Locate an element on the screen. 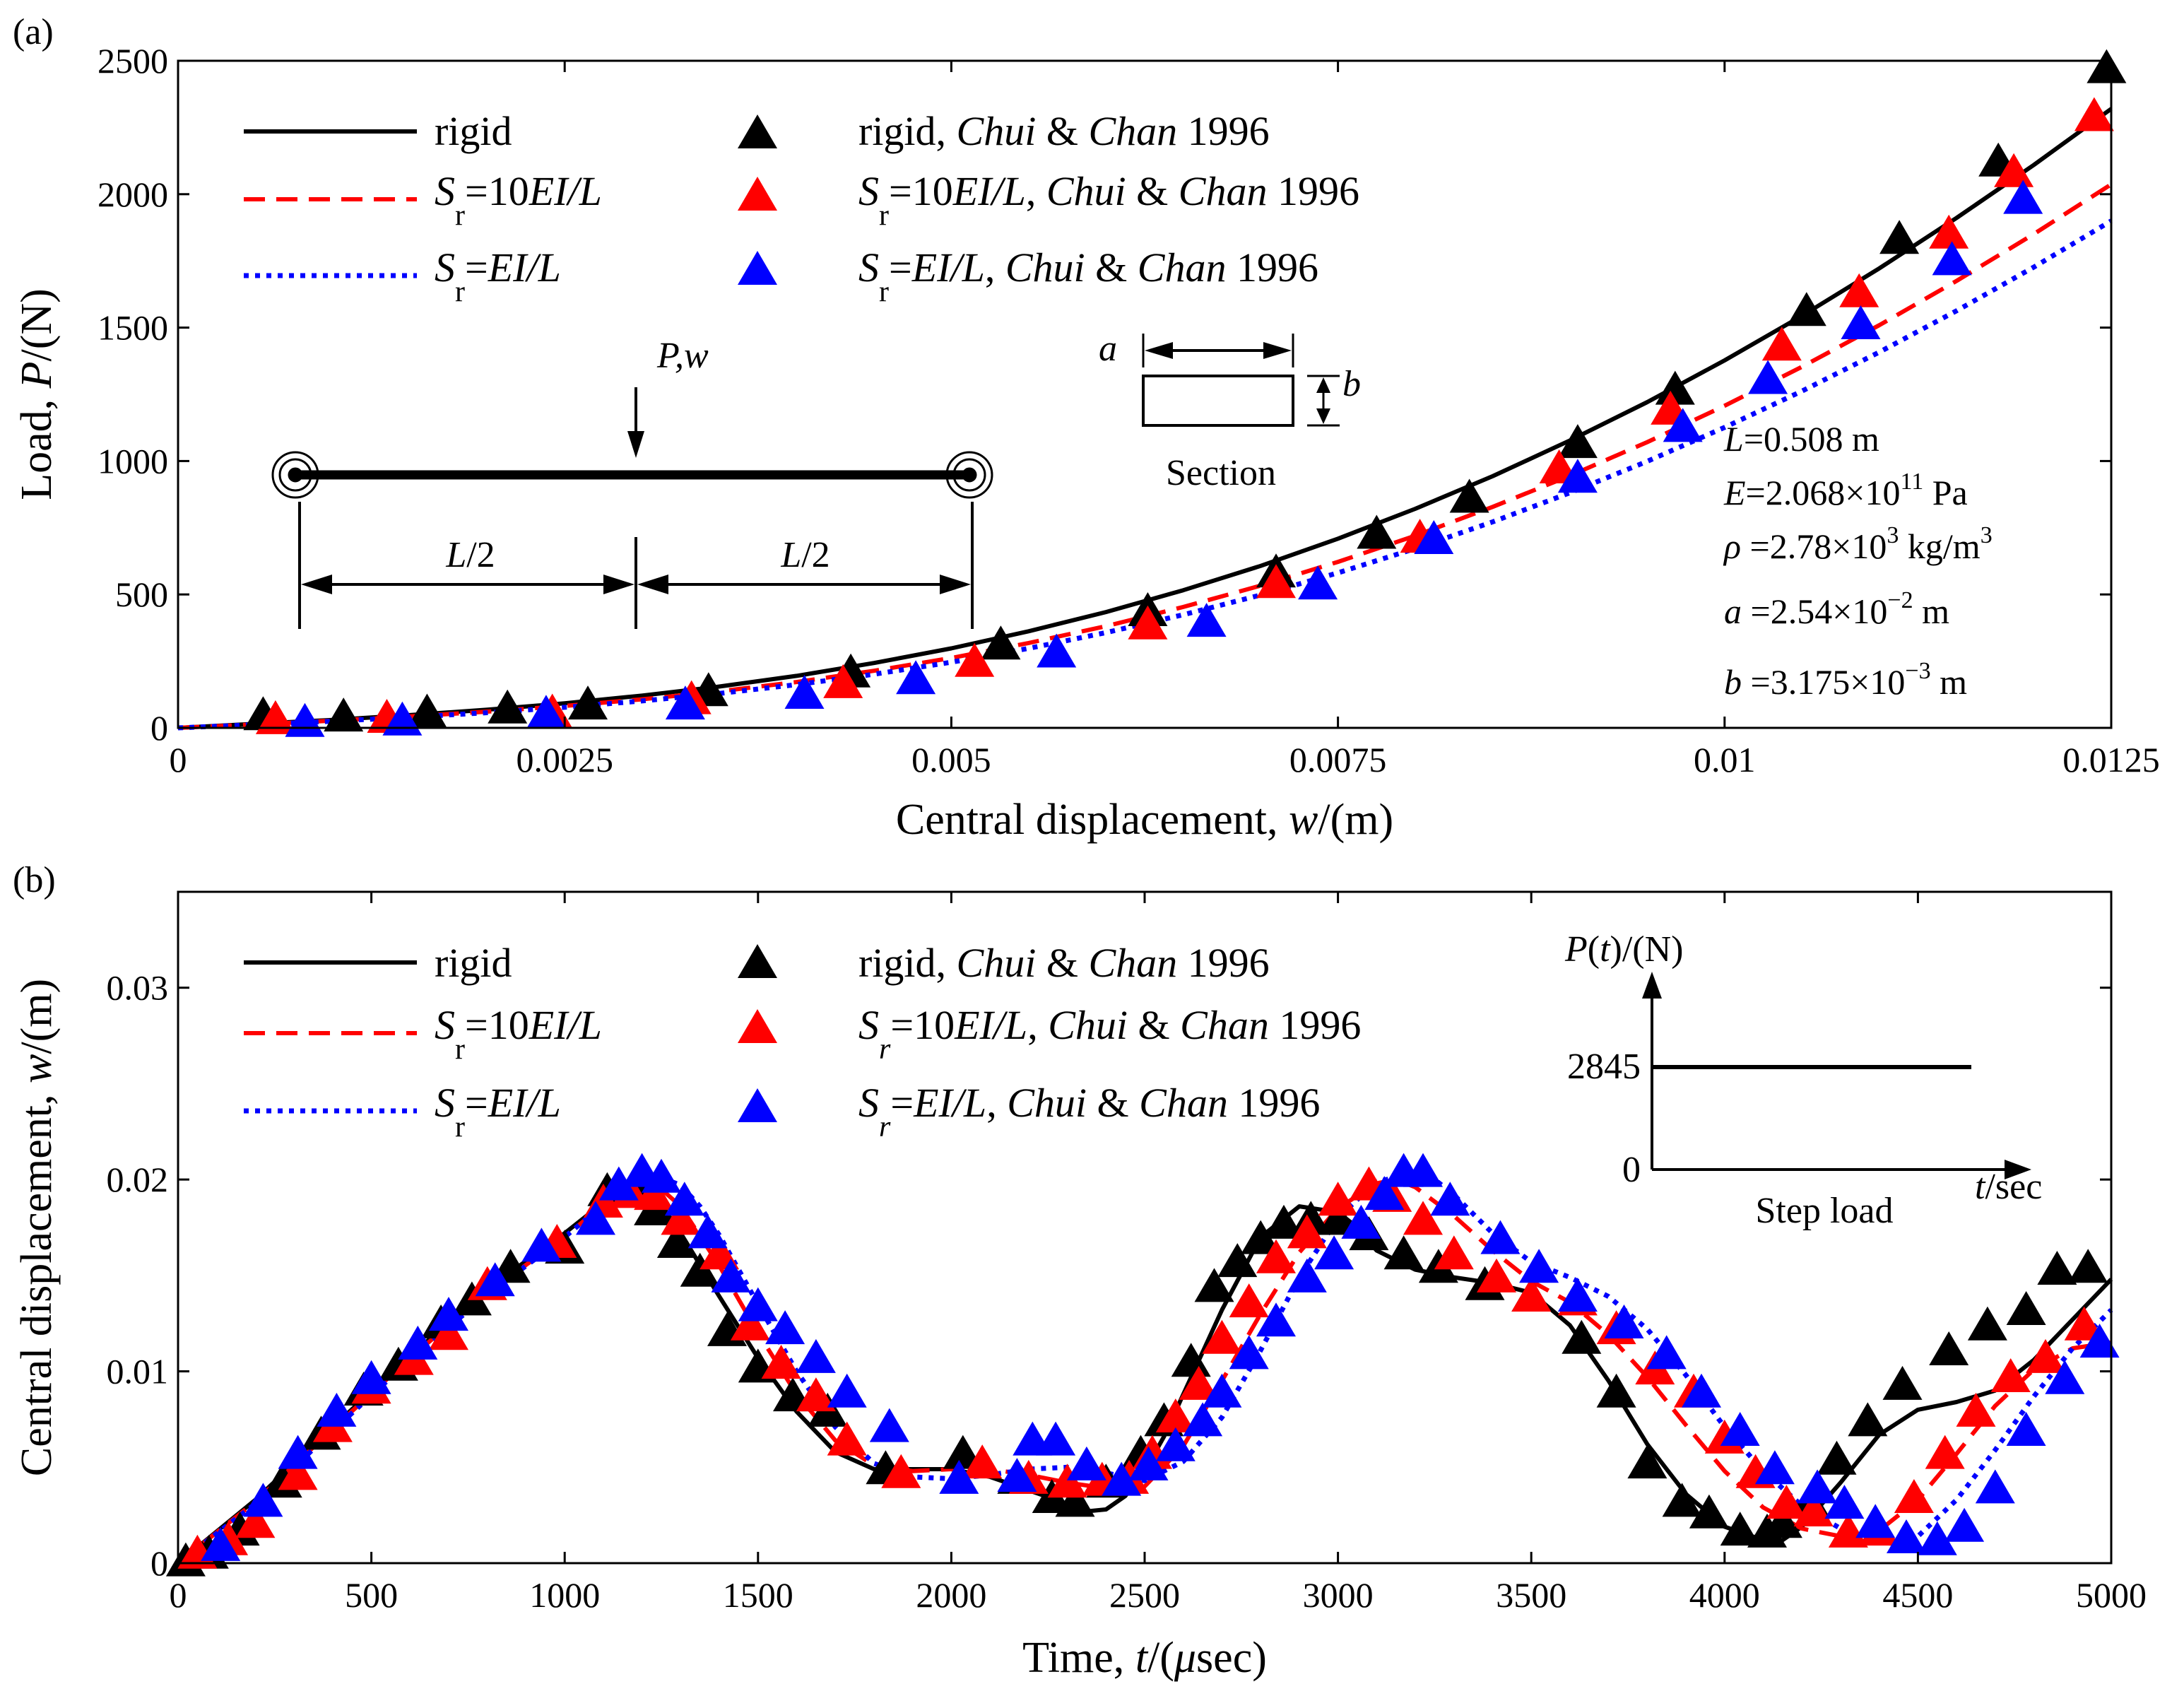 The height and width of the screenshot is (1696, 2184). panel-b-legend-lines: rigid Sr=10EI/L Sr=EI/L is located at coordinates (423, 1041).